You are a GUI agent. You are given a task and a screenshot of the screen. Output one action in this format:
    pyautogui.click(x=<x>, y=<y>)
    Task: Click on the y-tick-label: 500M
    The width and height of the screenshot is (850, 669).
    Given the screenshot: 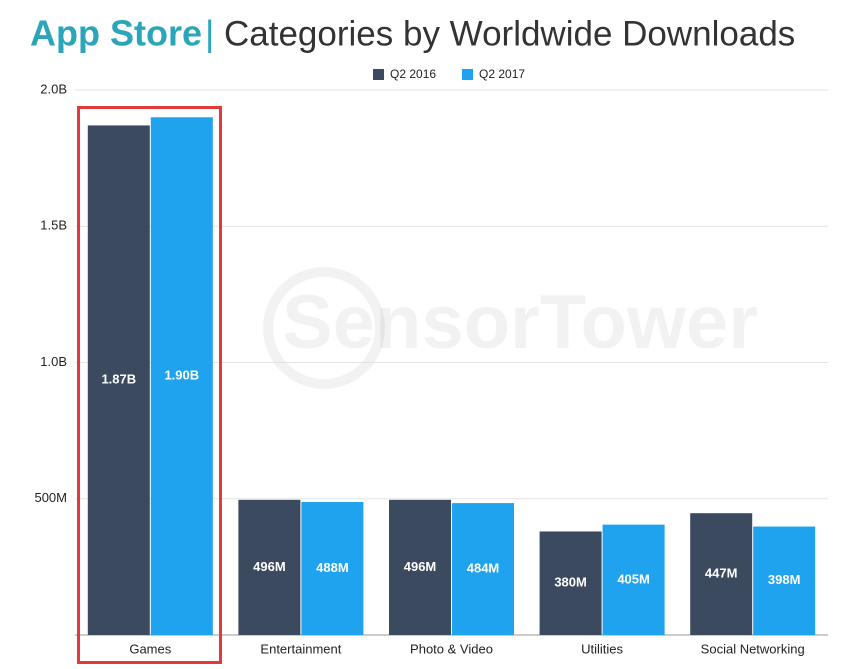 What is the action you would take?
    pyautogui.click(x=50, y=497)
    